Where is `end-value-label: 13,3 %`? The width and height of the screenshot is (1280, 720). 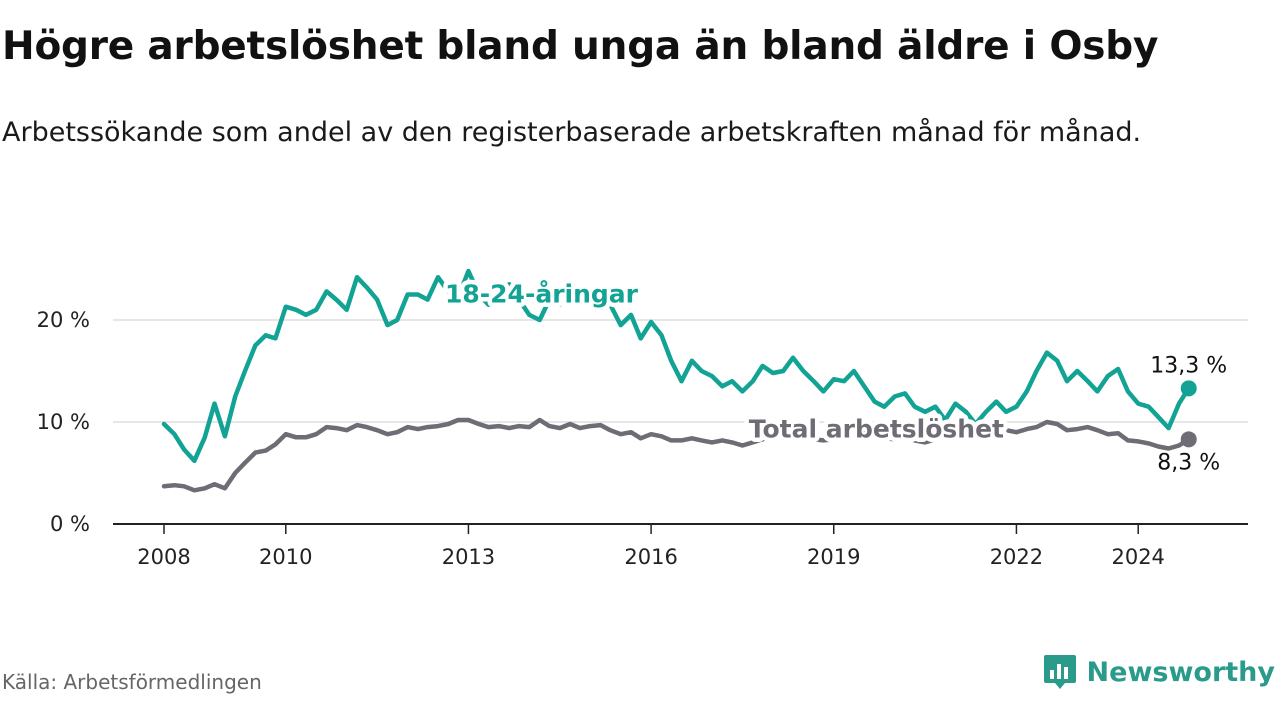
end-value-label: 13,3 % is located at coordinates (1188, 365).